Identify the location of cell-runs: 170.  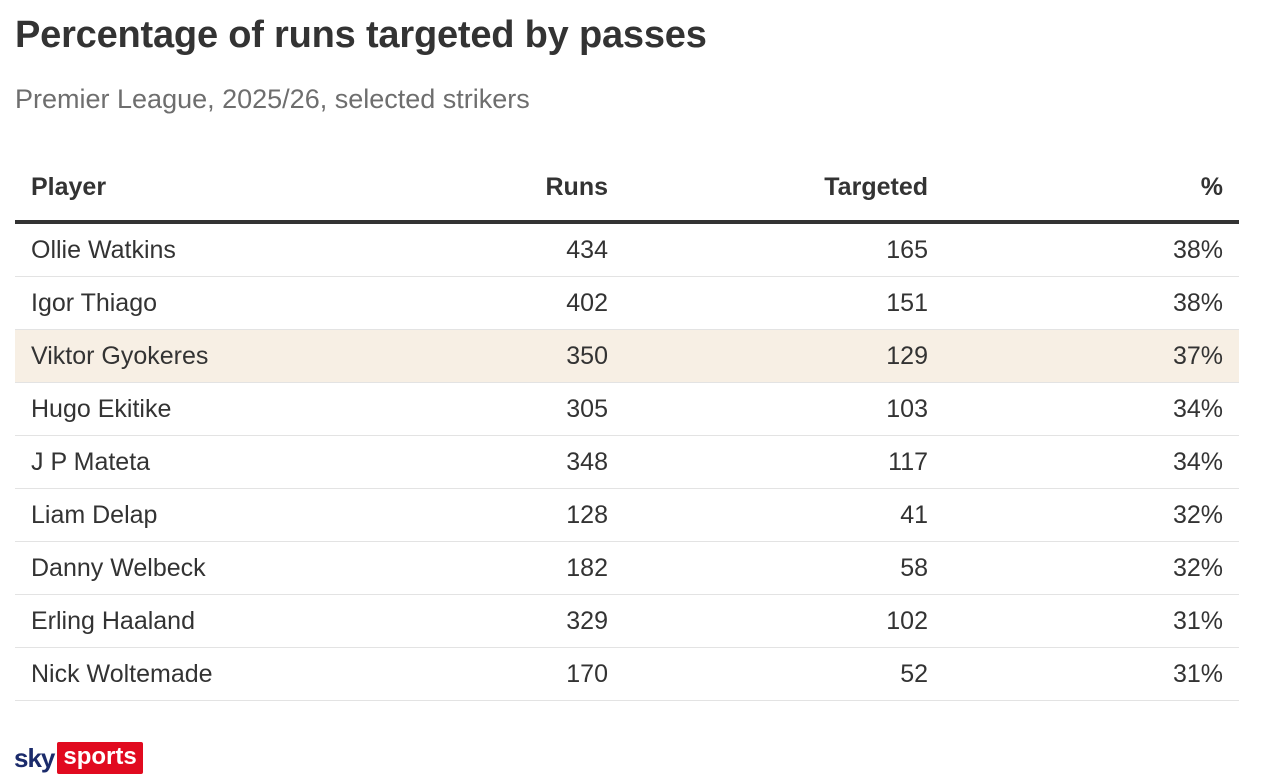
(587, 673).